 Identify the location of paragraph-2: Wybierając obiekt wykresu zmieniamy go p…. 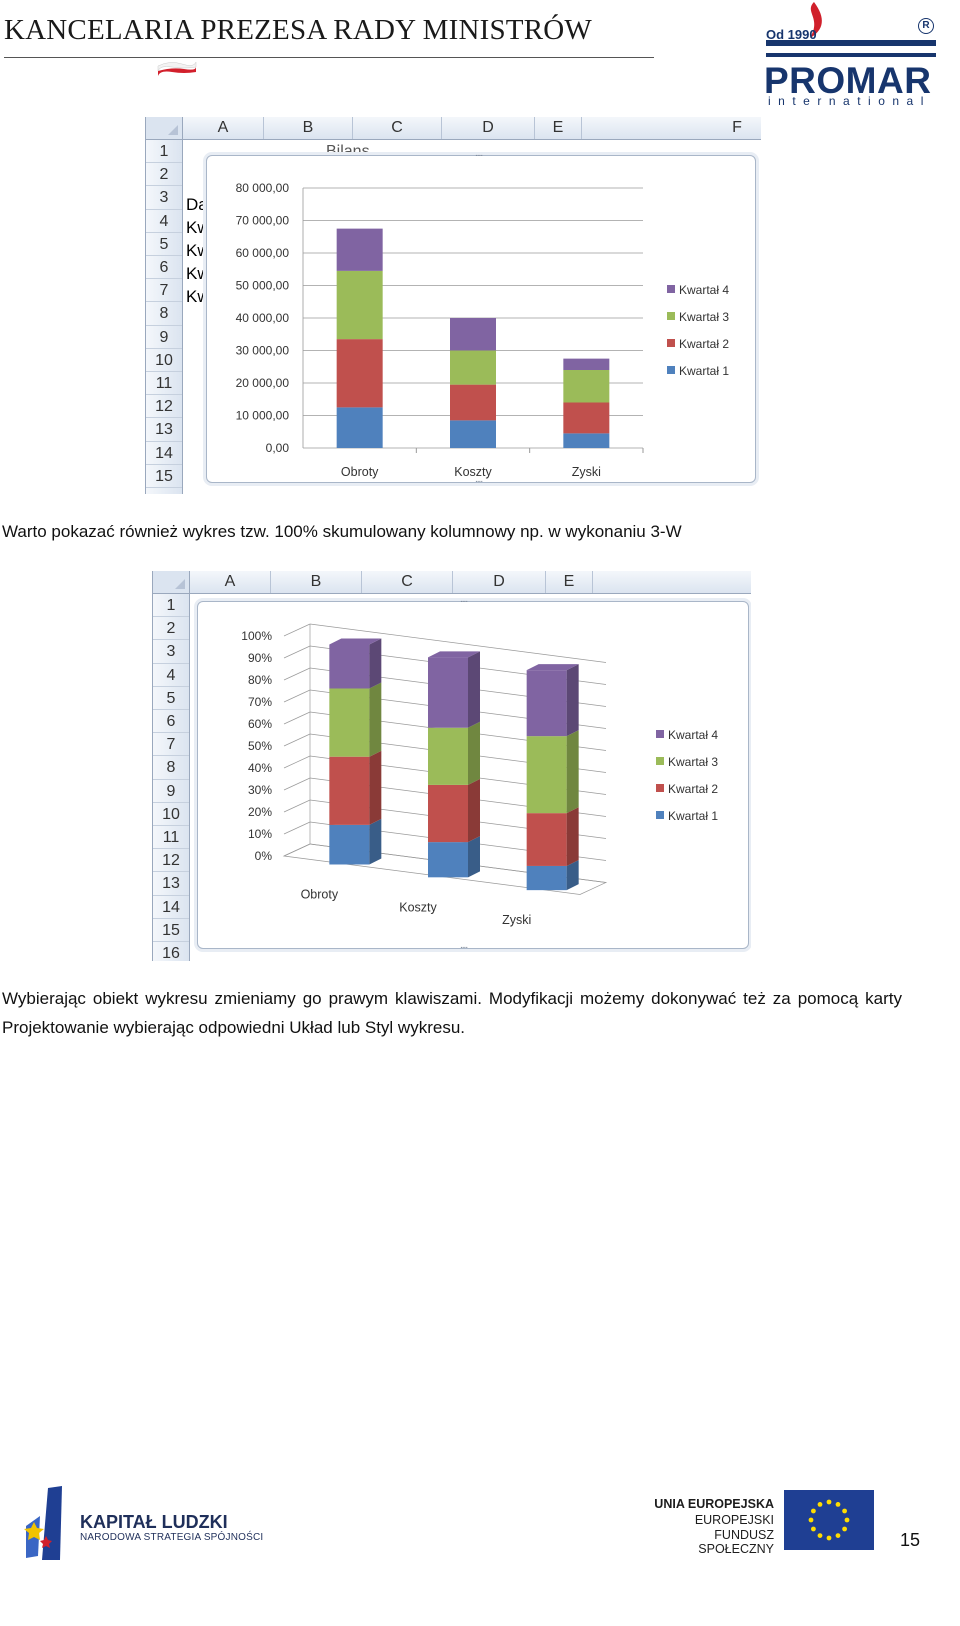
(452, 1013).